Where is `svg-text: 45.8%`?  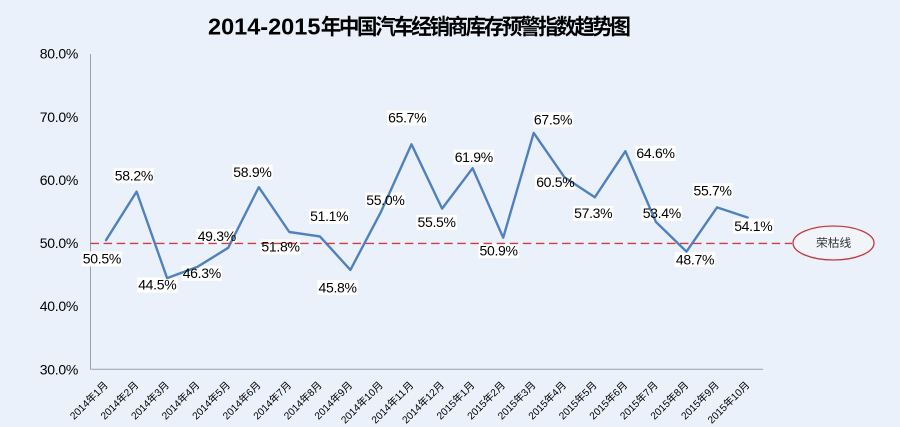
svg-text: 45.8% is located at coordinates (337, 287).